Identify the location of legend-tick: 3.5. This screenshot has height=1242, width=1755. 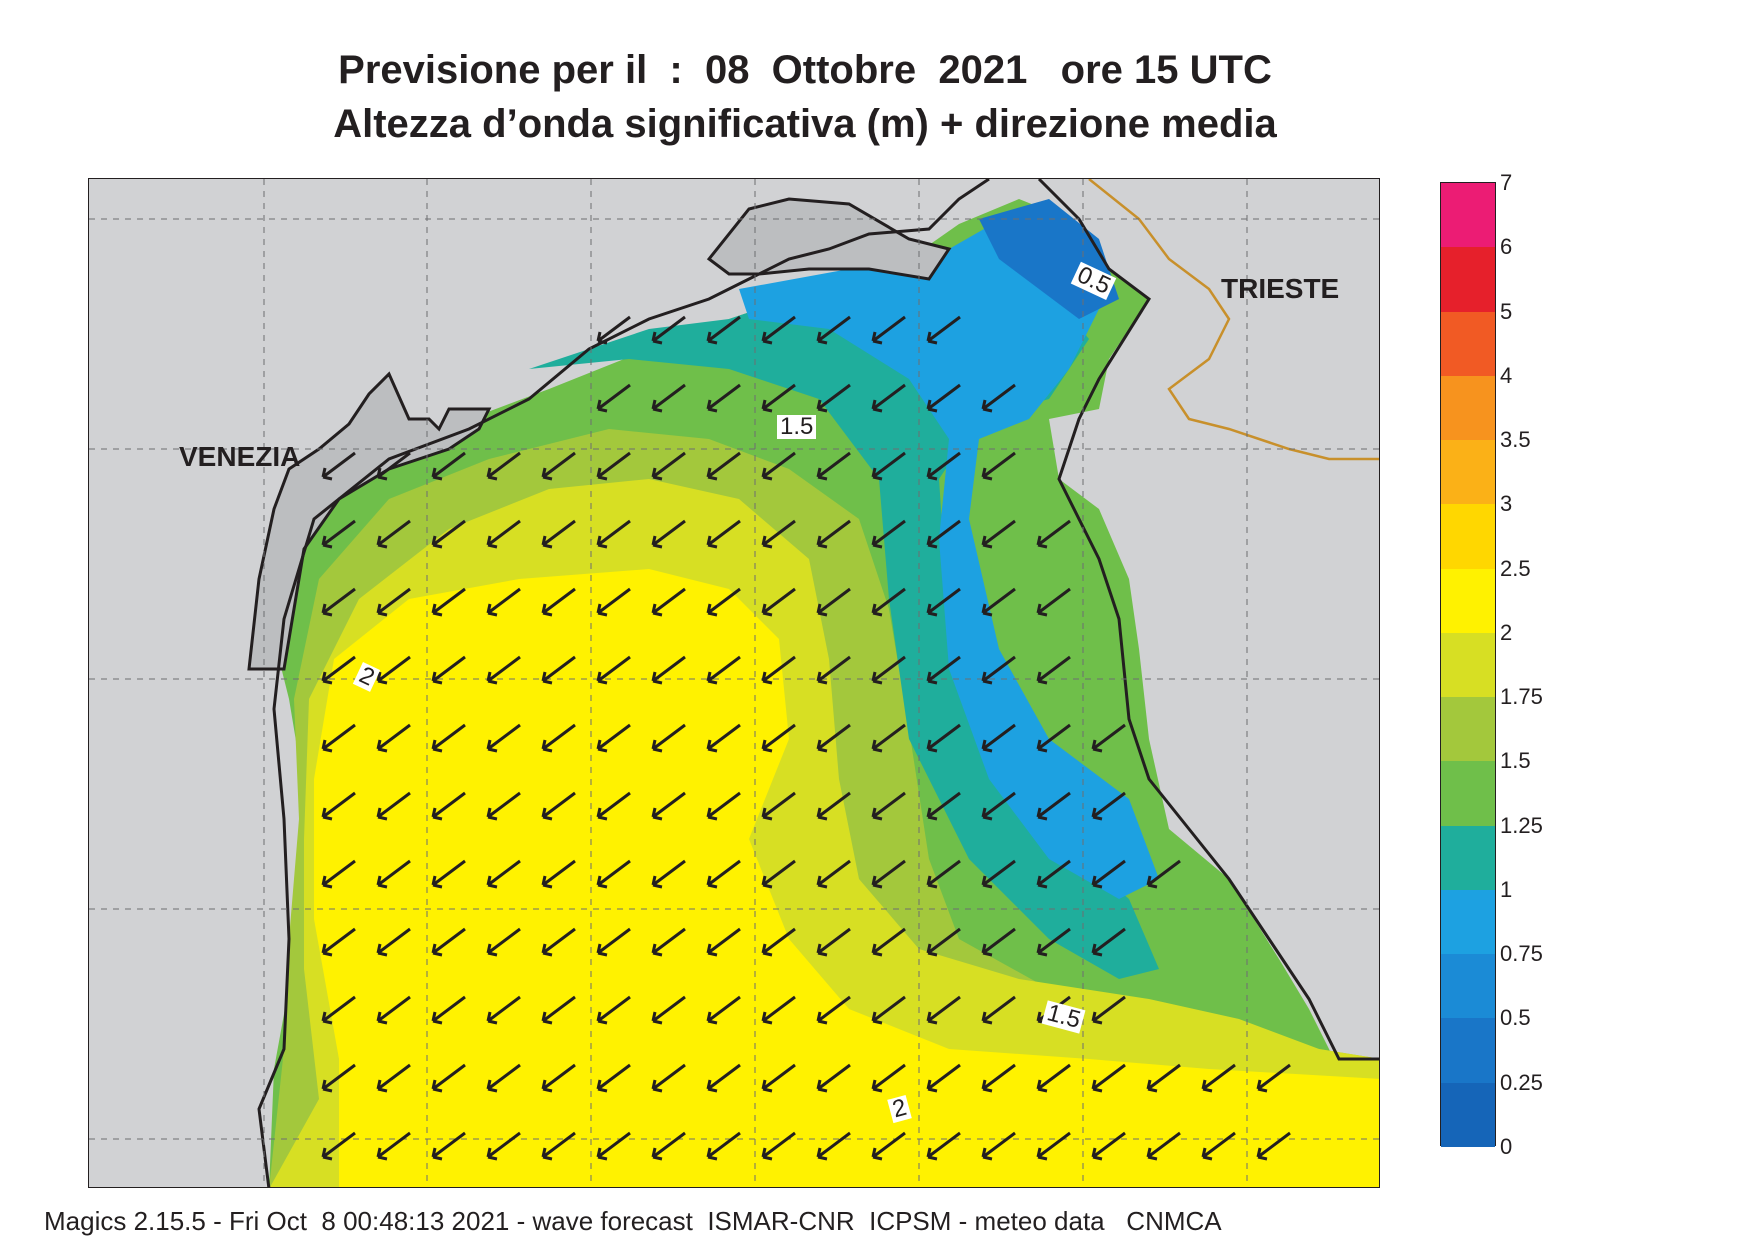
(1515, 440).